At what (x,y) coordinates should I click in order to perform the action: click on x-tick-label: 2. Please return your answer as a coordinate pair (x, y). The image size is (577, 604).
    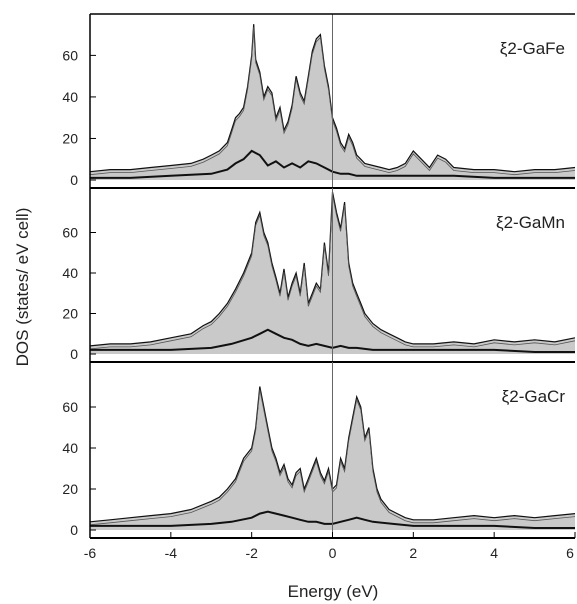
    Looking at the image, I should click on (413, 553).